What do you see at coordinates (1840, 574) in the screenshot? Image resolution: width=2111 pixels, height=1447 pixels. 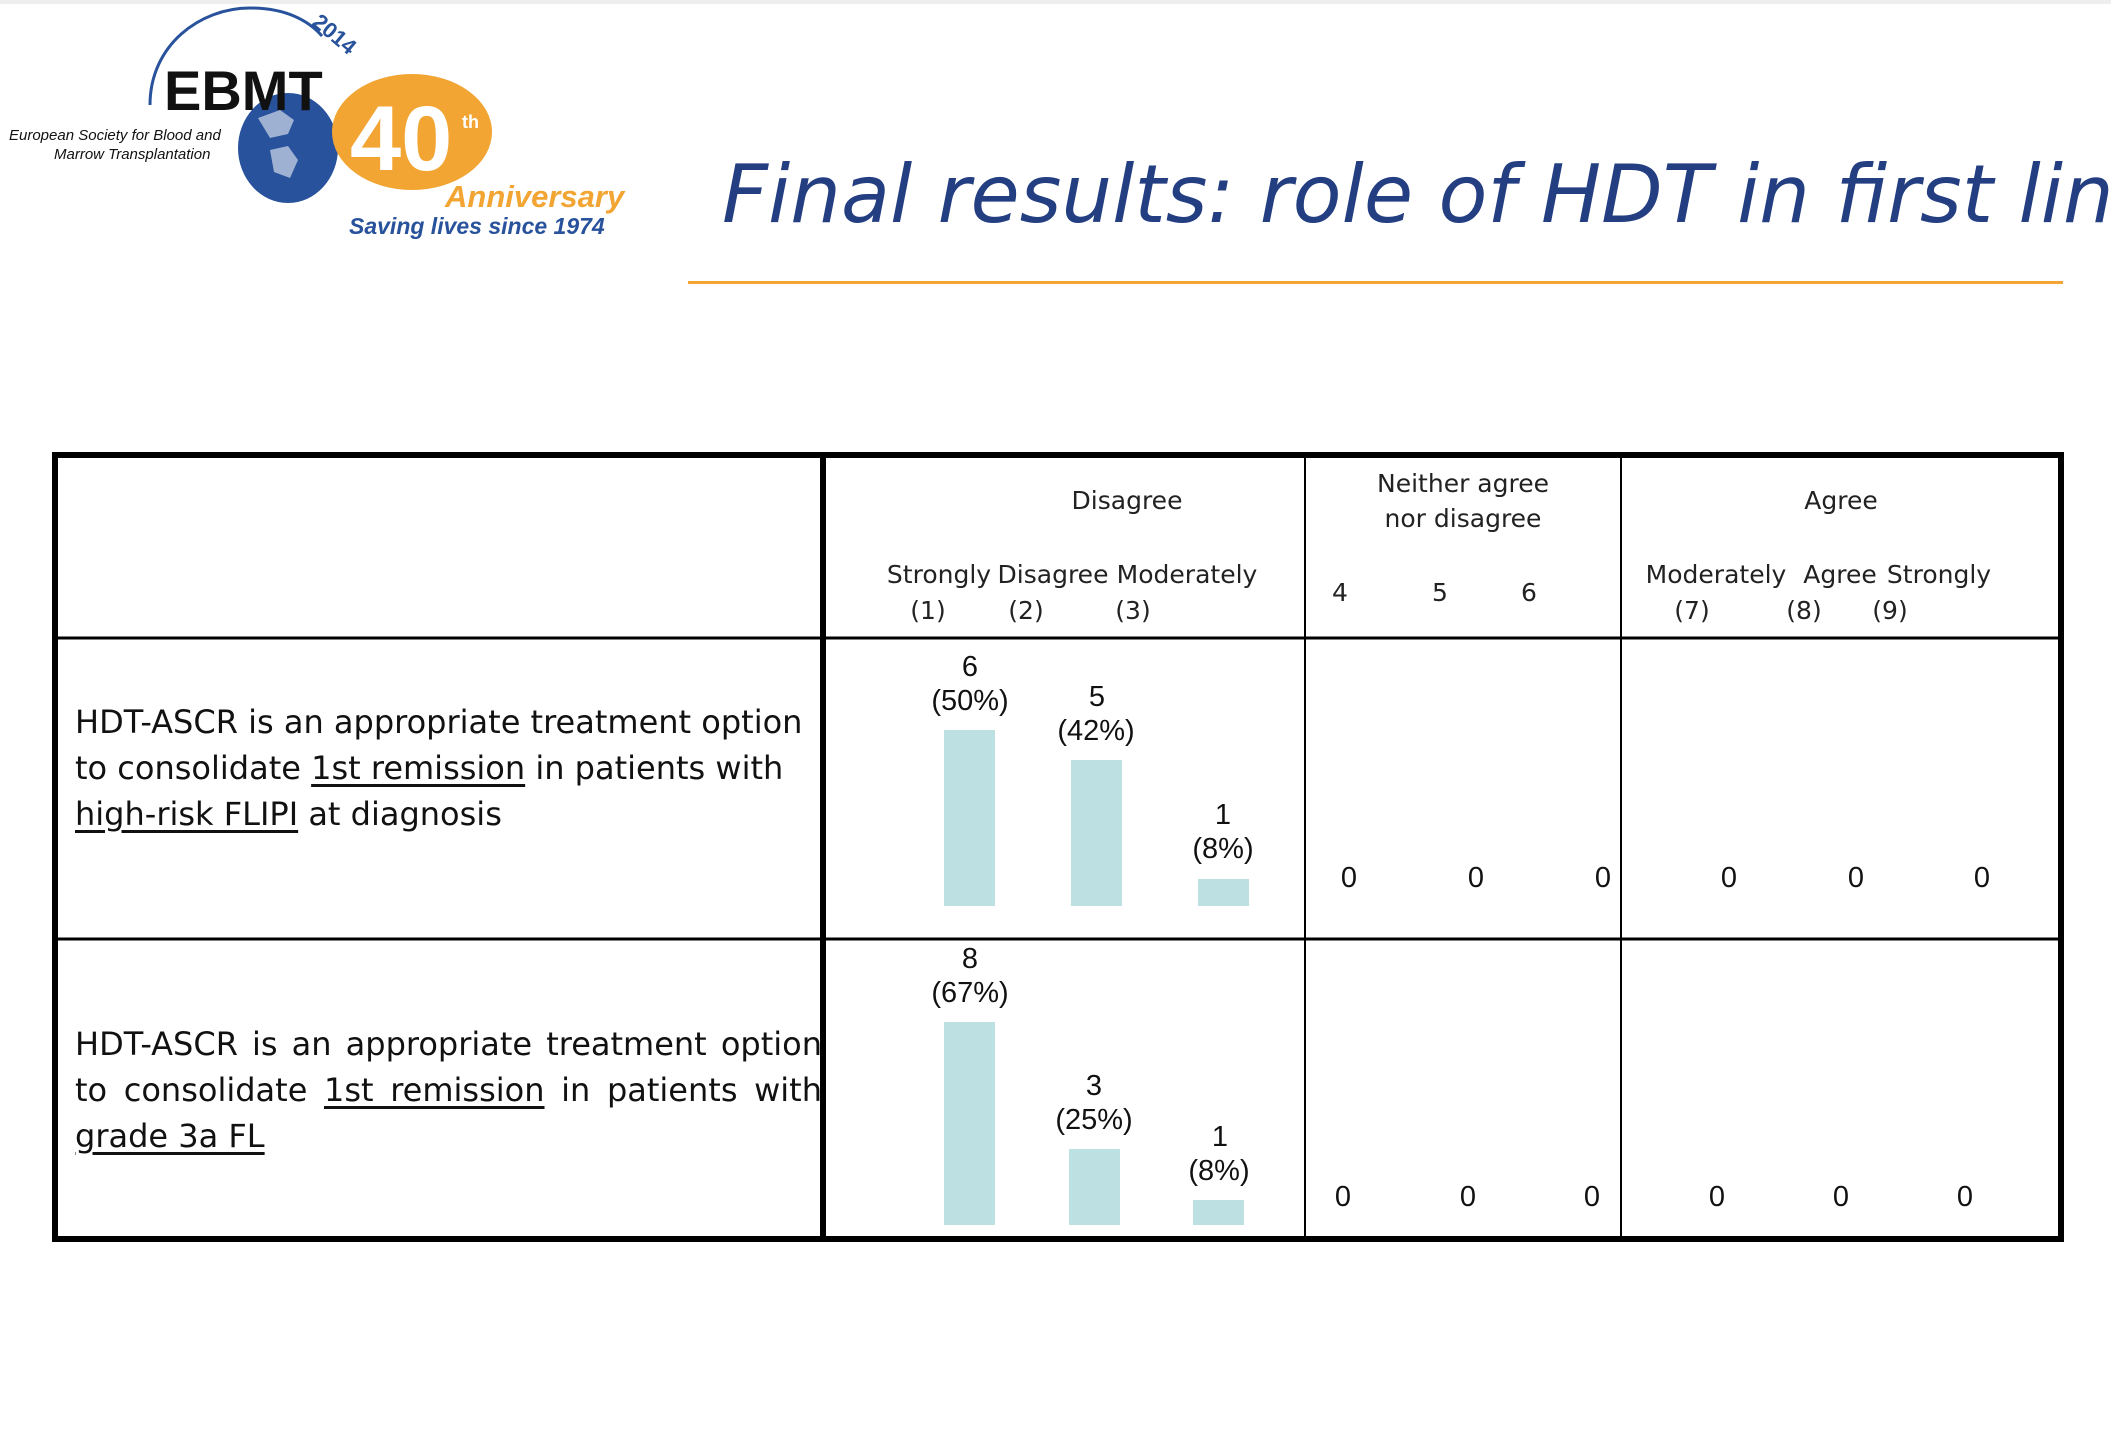 I see `header-col-8-name: Agree` at bounding box center [1840, 574].